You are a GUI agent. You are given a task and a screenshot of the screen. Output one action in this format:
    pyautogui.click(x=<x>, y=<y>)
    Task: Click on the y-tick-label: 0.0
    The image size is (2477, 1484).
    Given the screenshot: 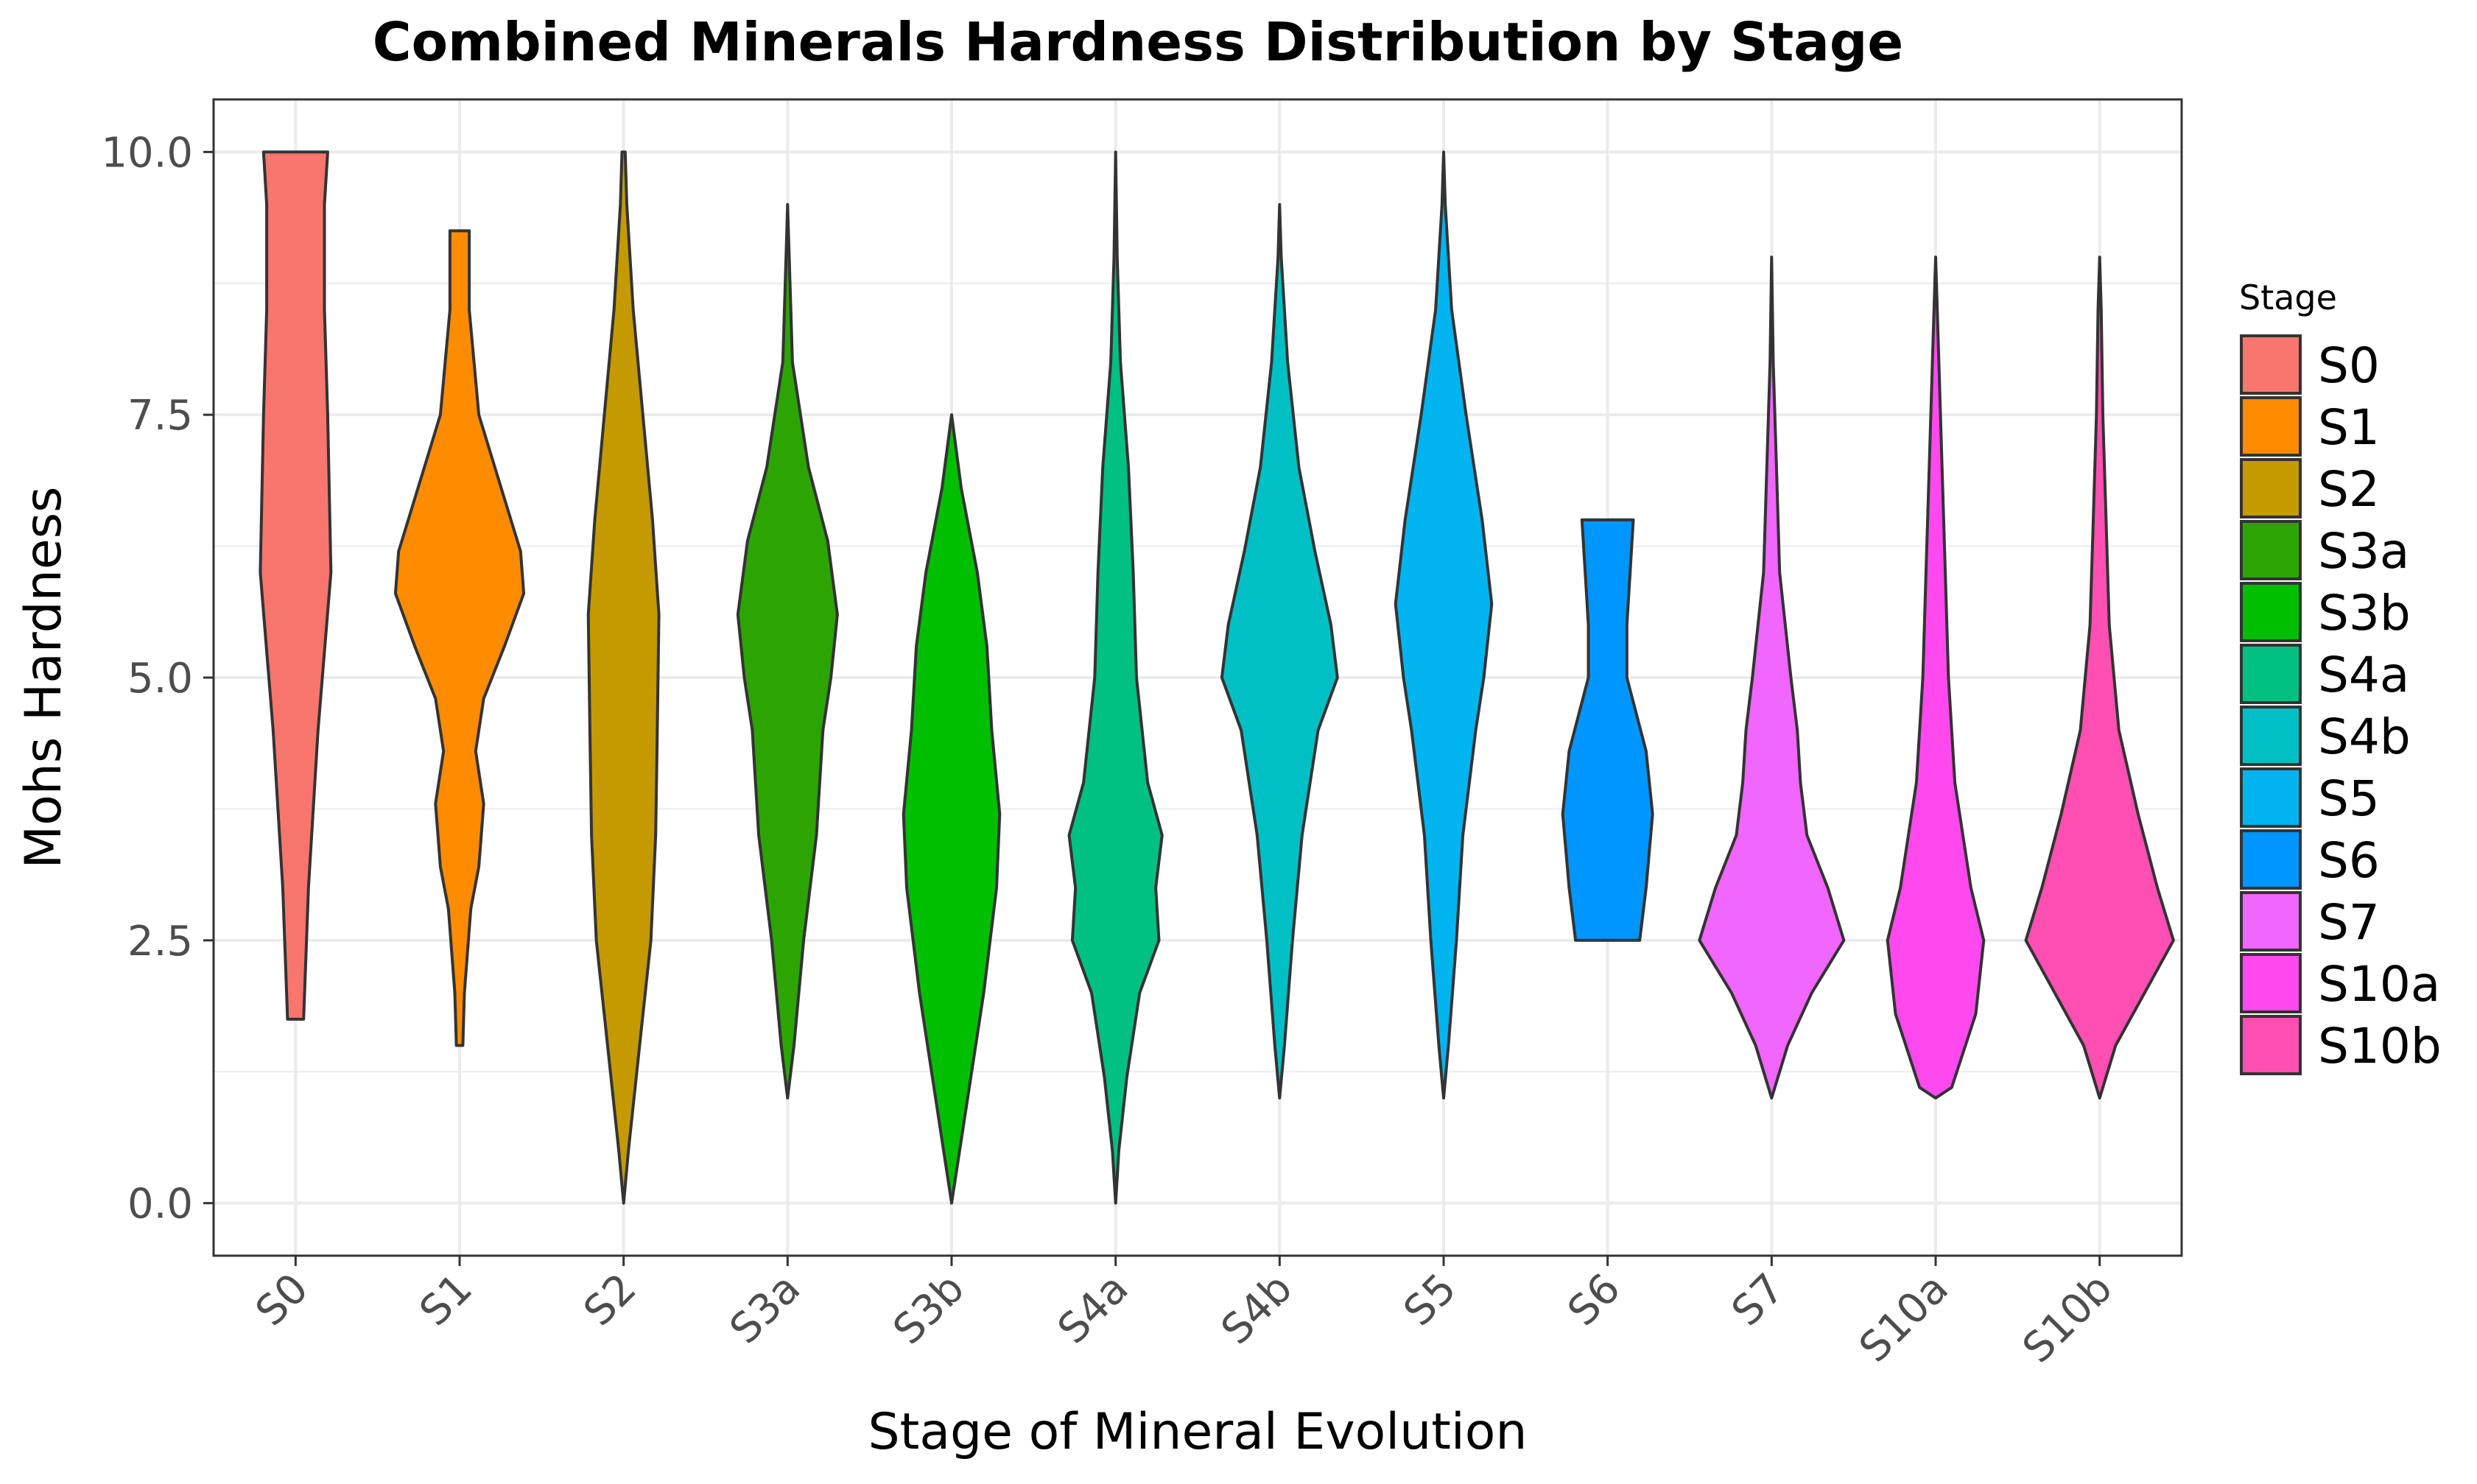 What is the action you would take?
    pyautogui.click(x=160, y=1205)
    